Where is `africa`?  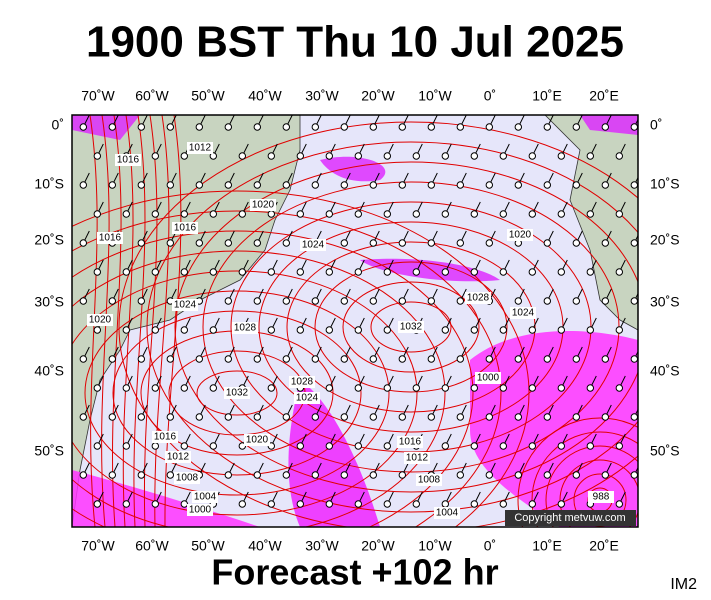
africa is located at coordinates (591, 223).